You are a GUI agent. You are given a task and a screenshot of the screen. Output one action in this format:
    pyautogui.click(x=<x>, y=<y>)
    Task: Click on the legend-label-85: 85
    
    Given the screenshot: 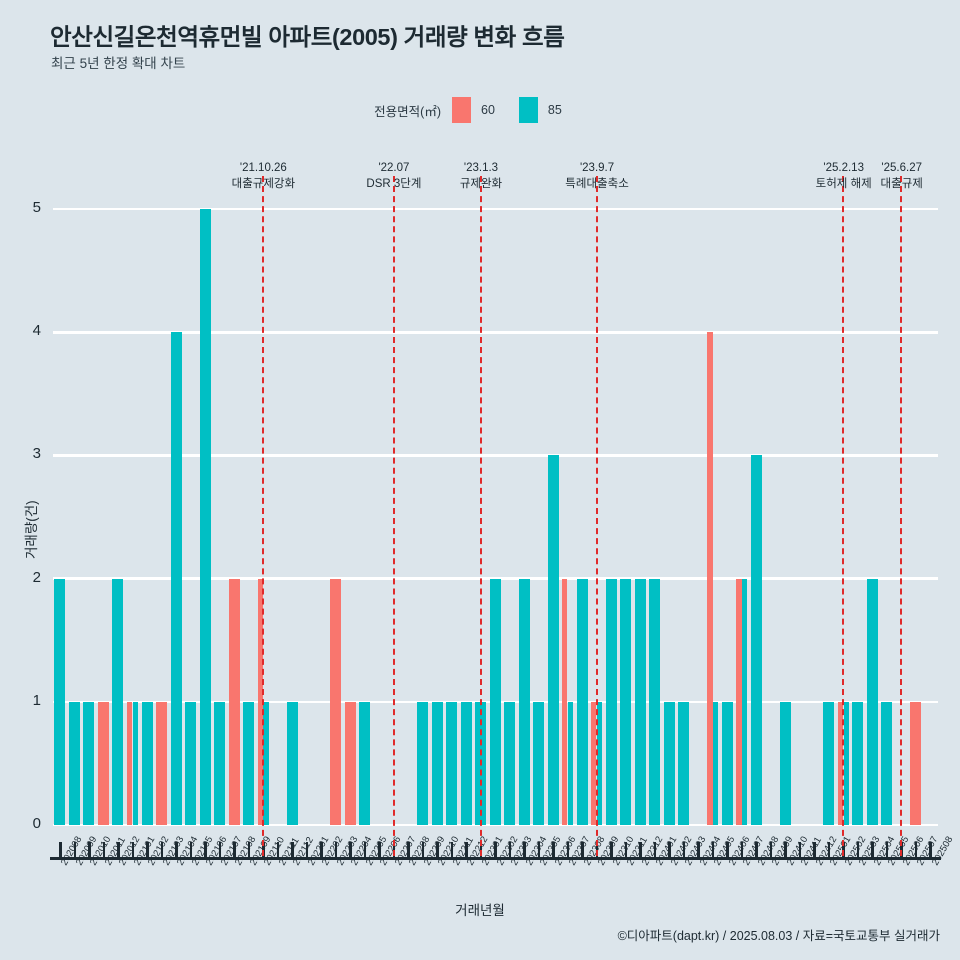 What is the action you would take?
    pyautogui.click(x=554, y=110)
    